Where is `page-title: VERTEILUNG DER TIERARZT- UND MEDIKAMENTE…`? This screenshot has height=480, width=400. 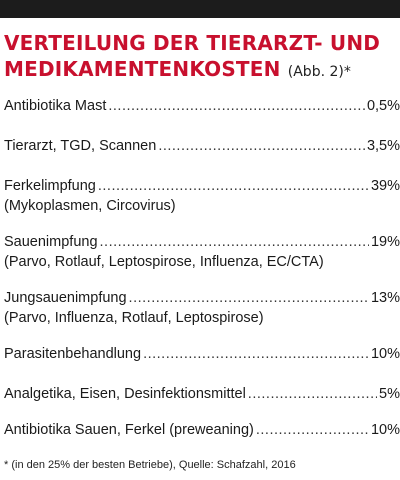
page-title: VERTEILUNG DER TIERARZT- UND MEDIKAMENTE… is located at coordinates (200, 57).